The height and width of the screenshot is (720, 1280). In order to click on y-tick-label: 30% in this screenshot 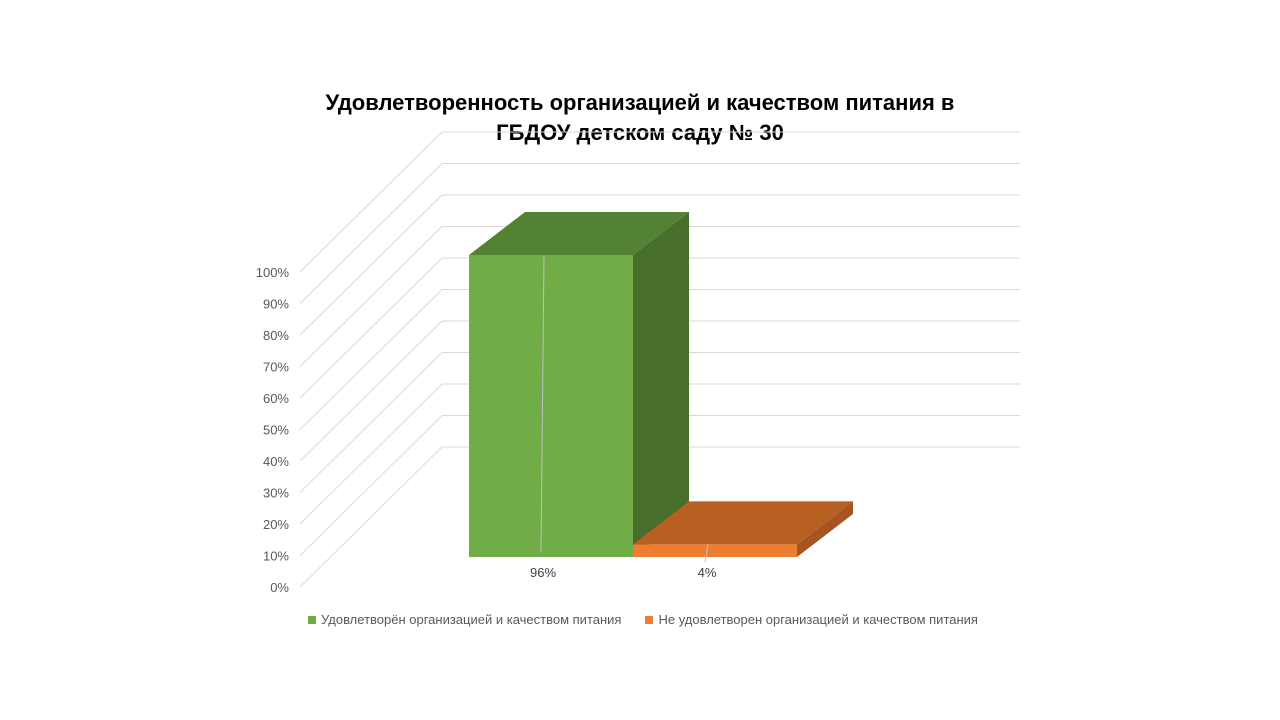, I will do `click(276, 493)`.